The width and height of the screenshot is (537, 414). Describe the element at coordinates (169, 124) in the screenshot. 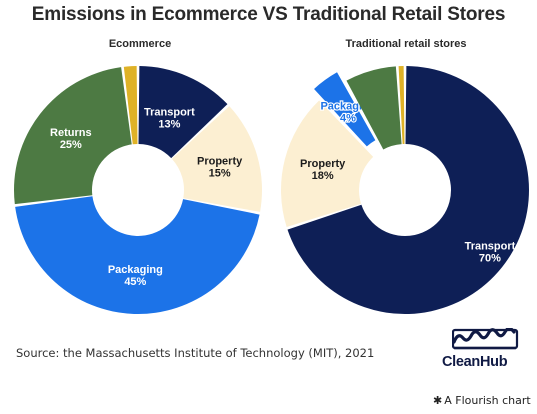

I see `slice-value-transport: 13%` at that location.